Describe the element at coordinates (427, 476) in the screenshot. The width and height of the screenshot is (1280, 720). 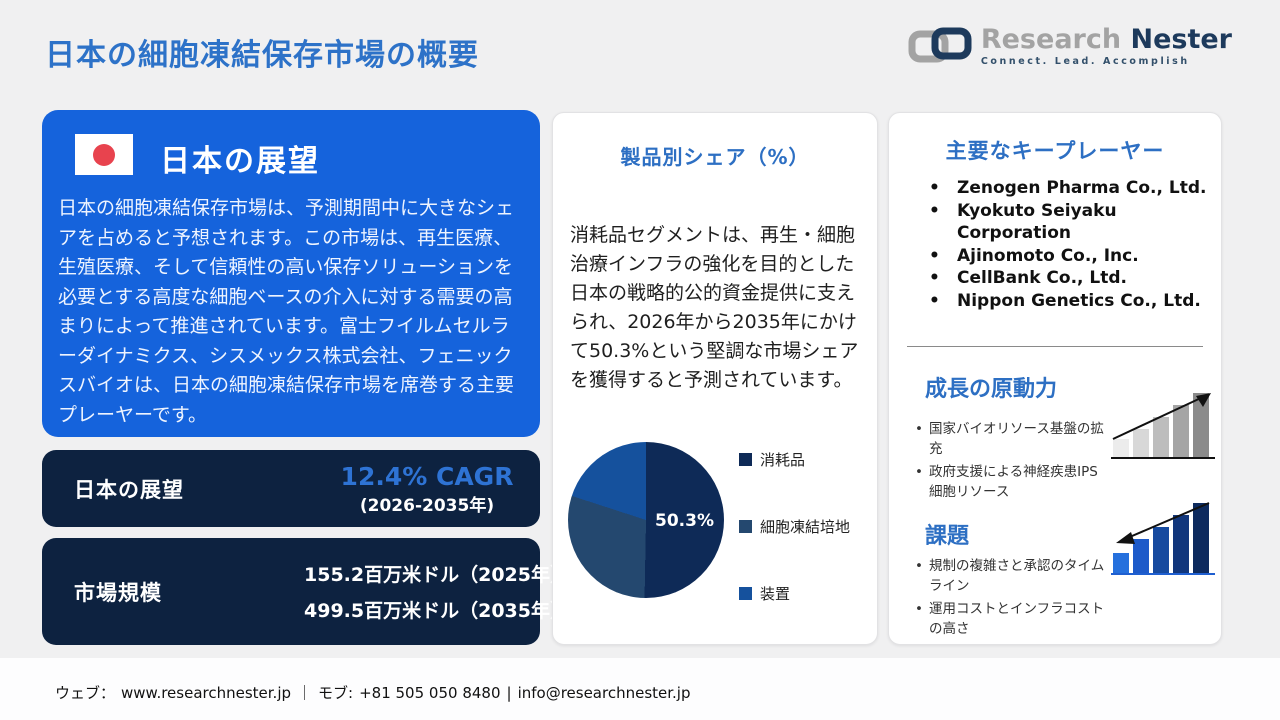
I see `cagr-value: 12.4% CAGR` at that location.